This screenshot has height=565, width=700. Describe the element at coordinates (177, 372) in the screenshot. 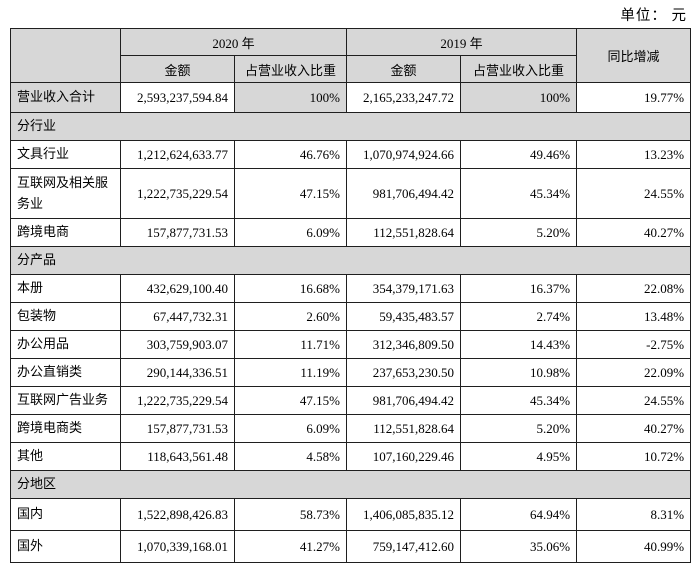

I see `amount-2020-cell: 290,144,336.51` at that location.